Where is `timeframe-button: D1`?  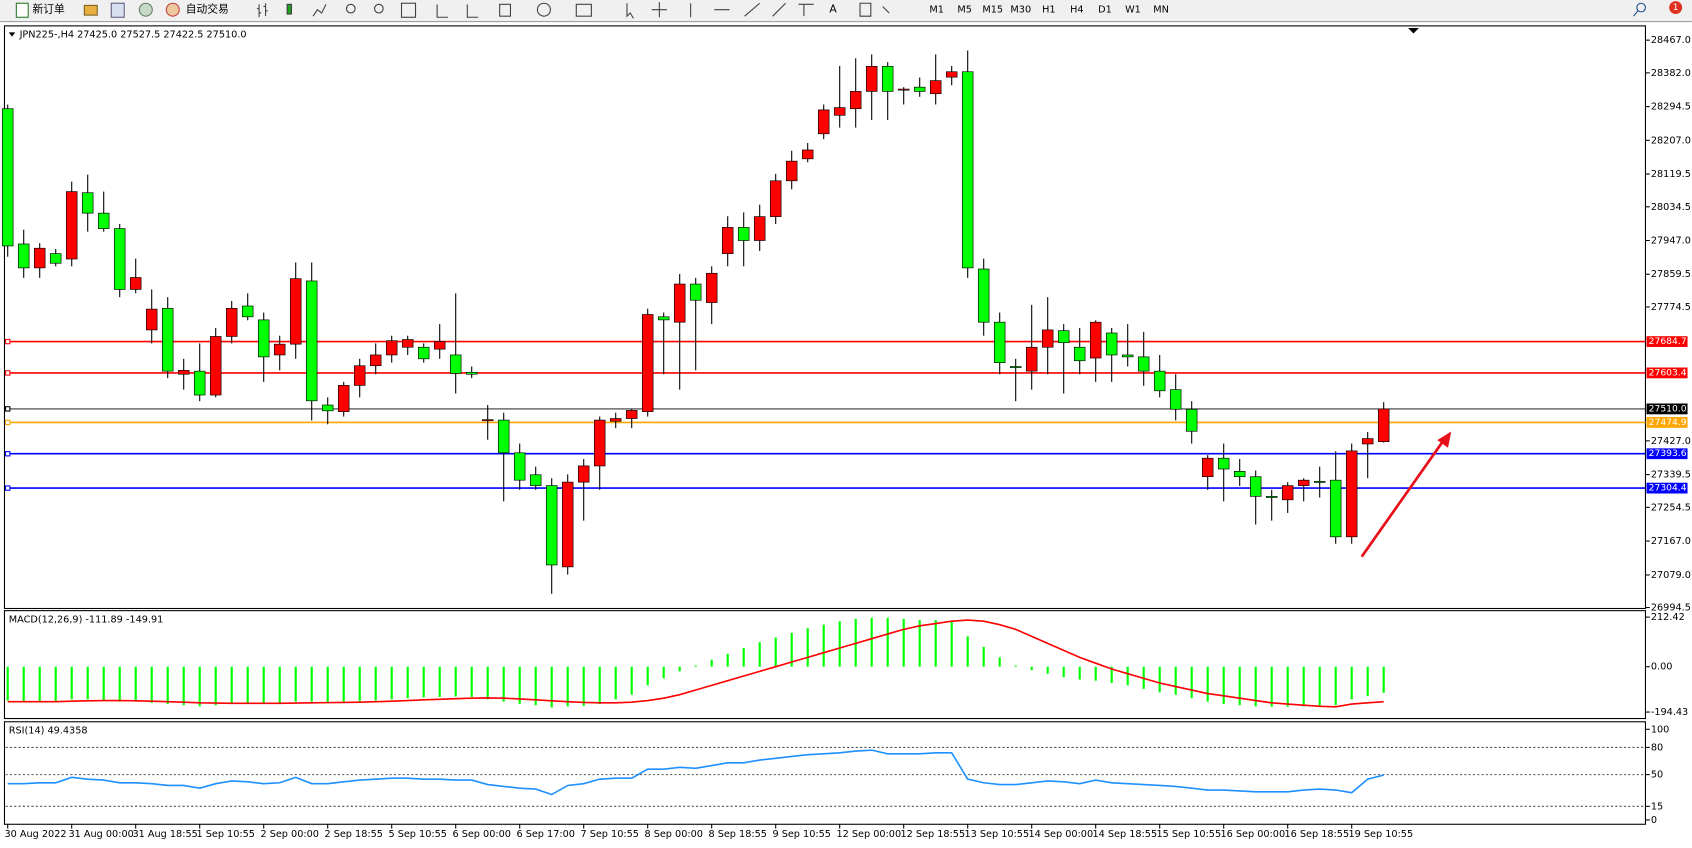 timeframe-button: D1 is located at coordinates (1105, 10).